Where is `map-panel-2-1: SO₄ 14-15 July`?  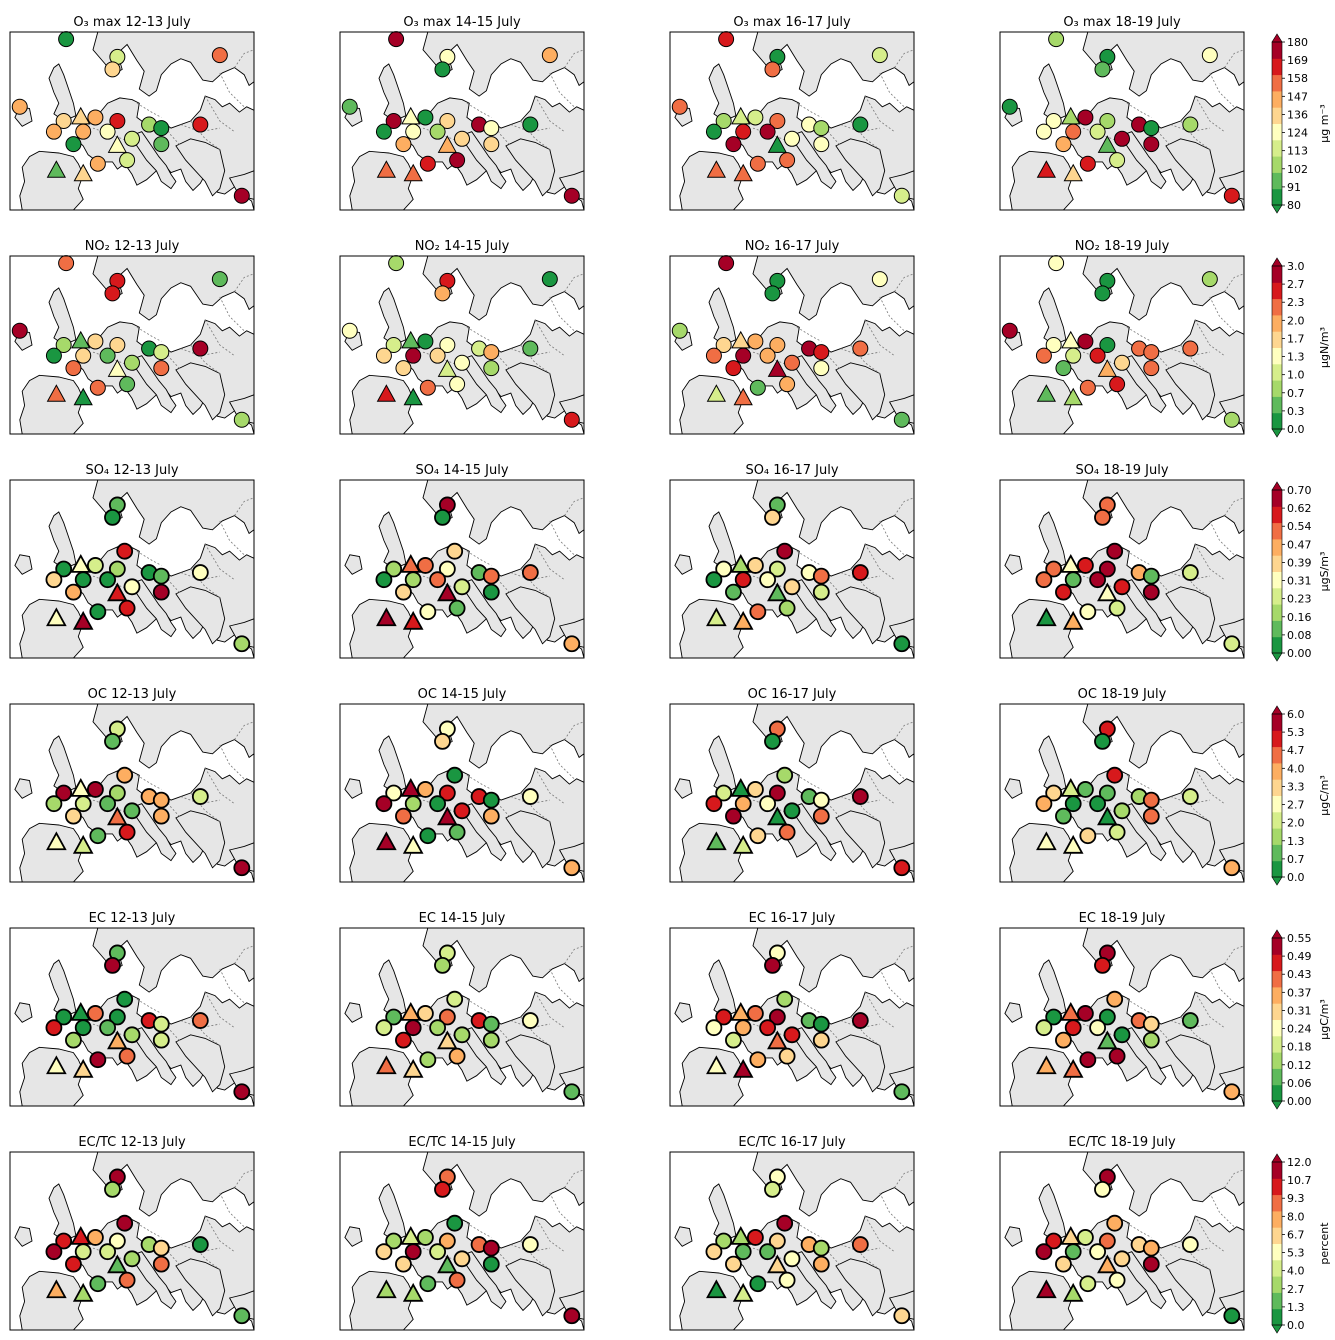 map-panel-2-1: SO₄ 14-15 July is located at coordinates (462, 561).